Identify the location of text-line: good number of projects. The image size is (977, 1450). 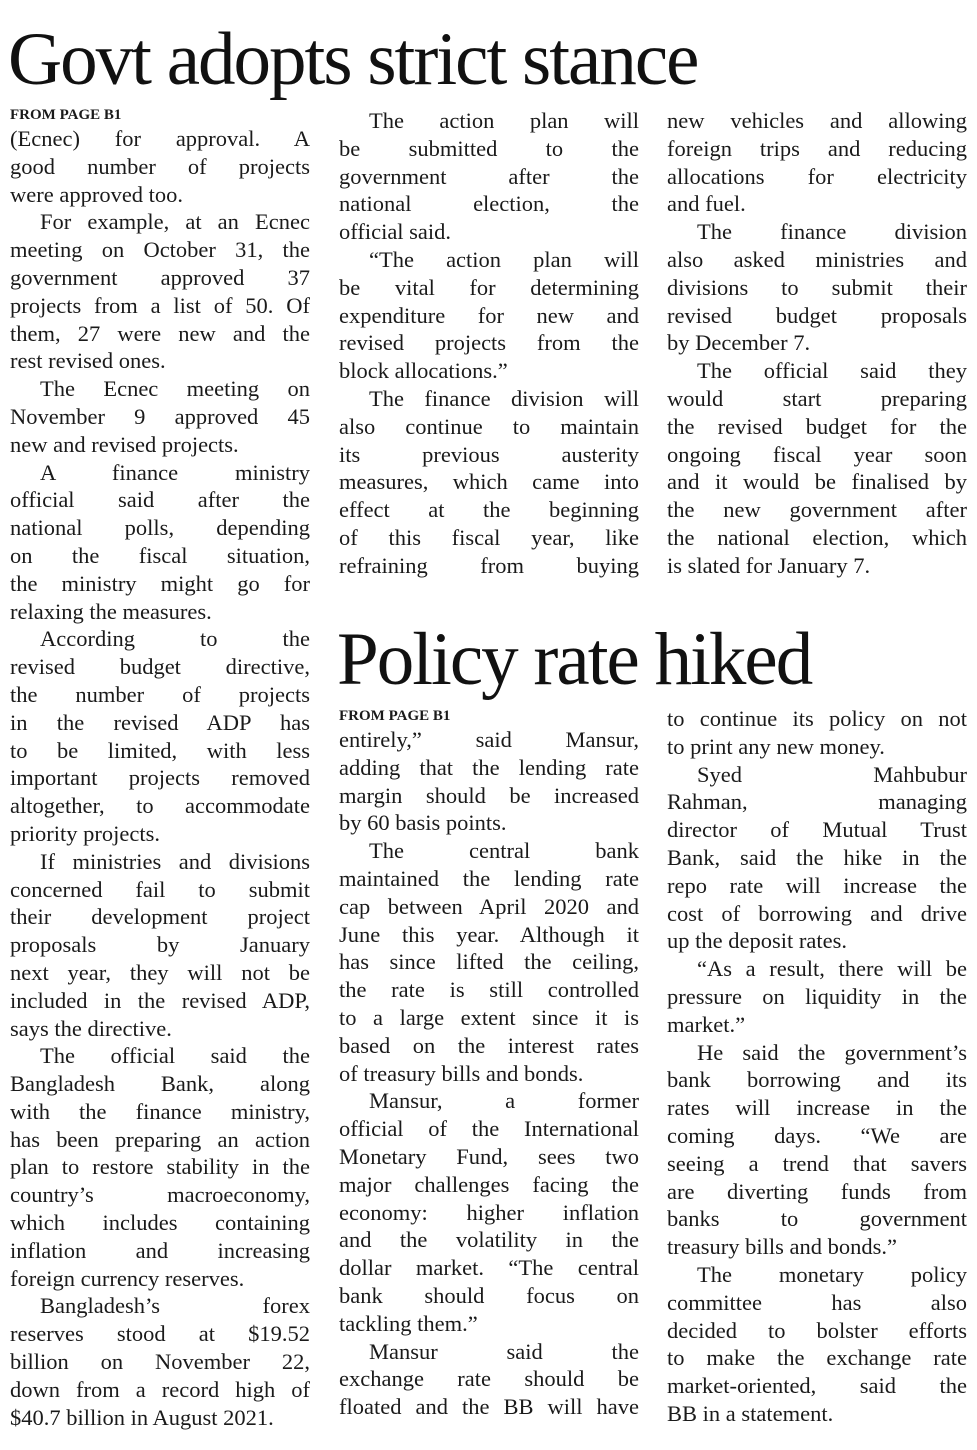
(160, 166).